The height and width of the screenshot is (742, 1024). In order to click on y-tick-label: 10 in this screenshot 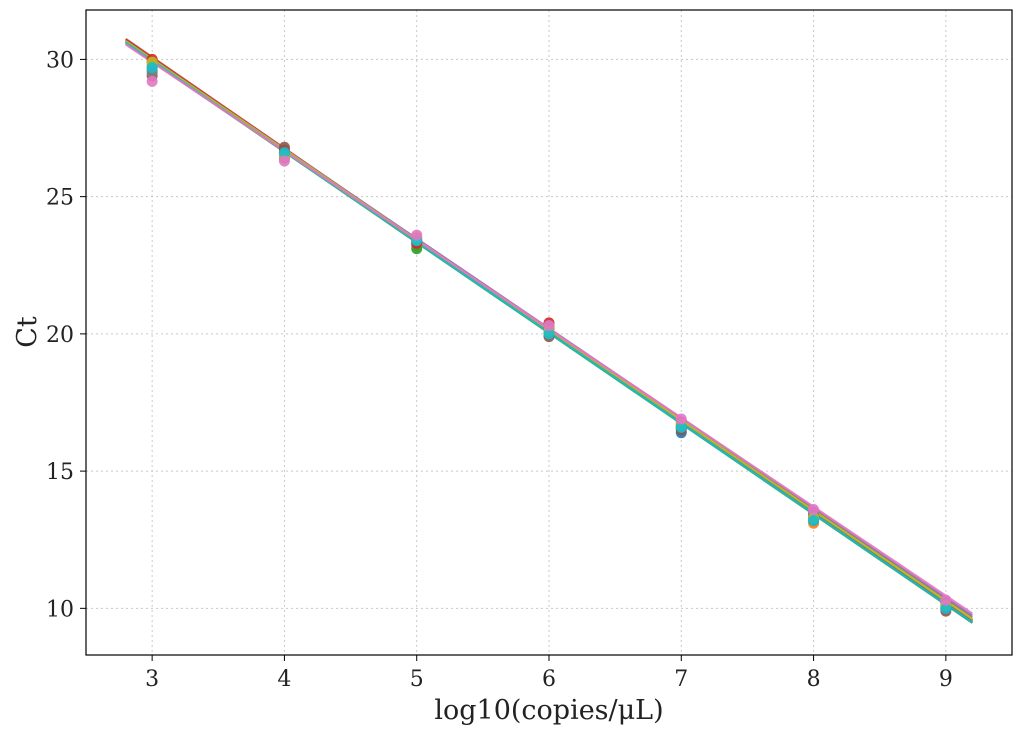, I will do `click(60, 609)`.